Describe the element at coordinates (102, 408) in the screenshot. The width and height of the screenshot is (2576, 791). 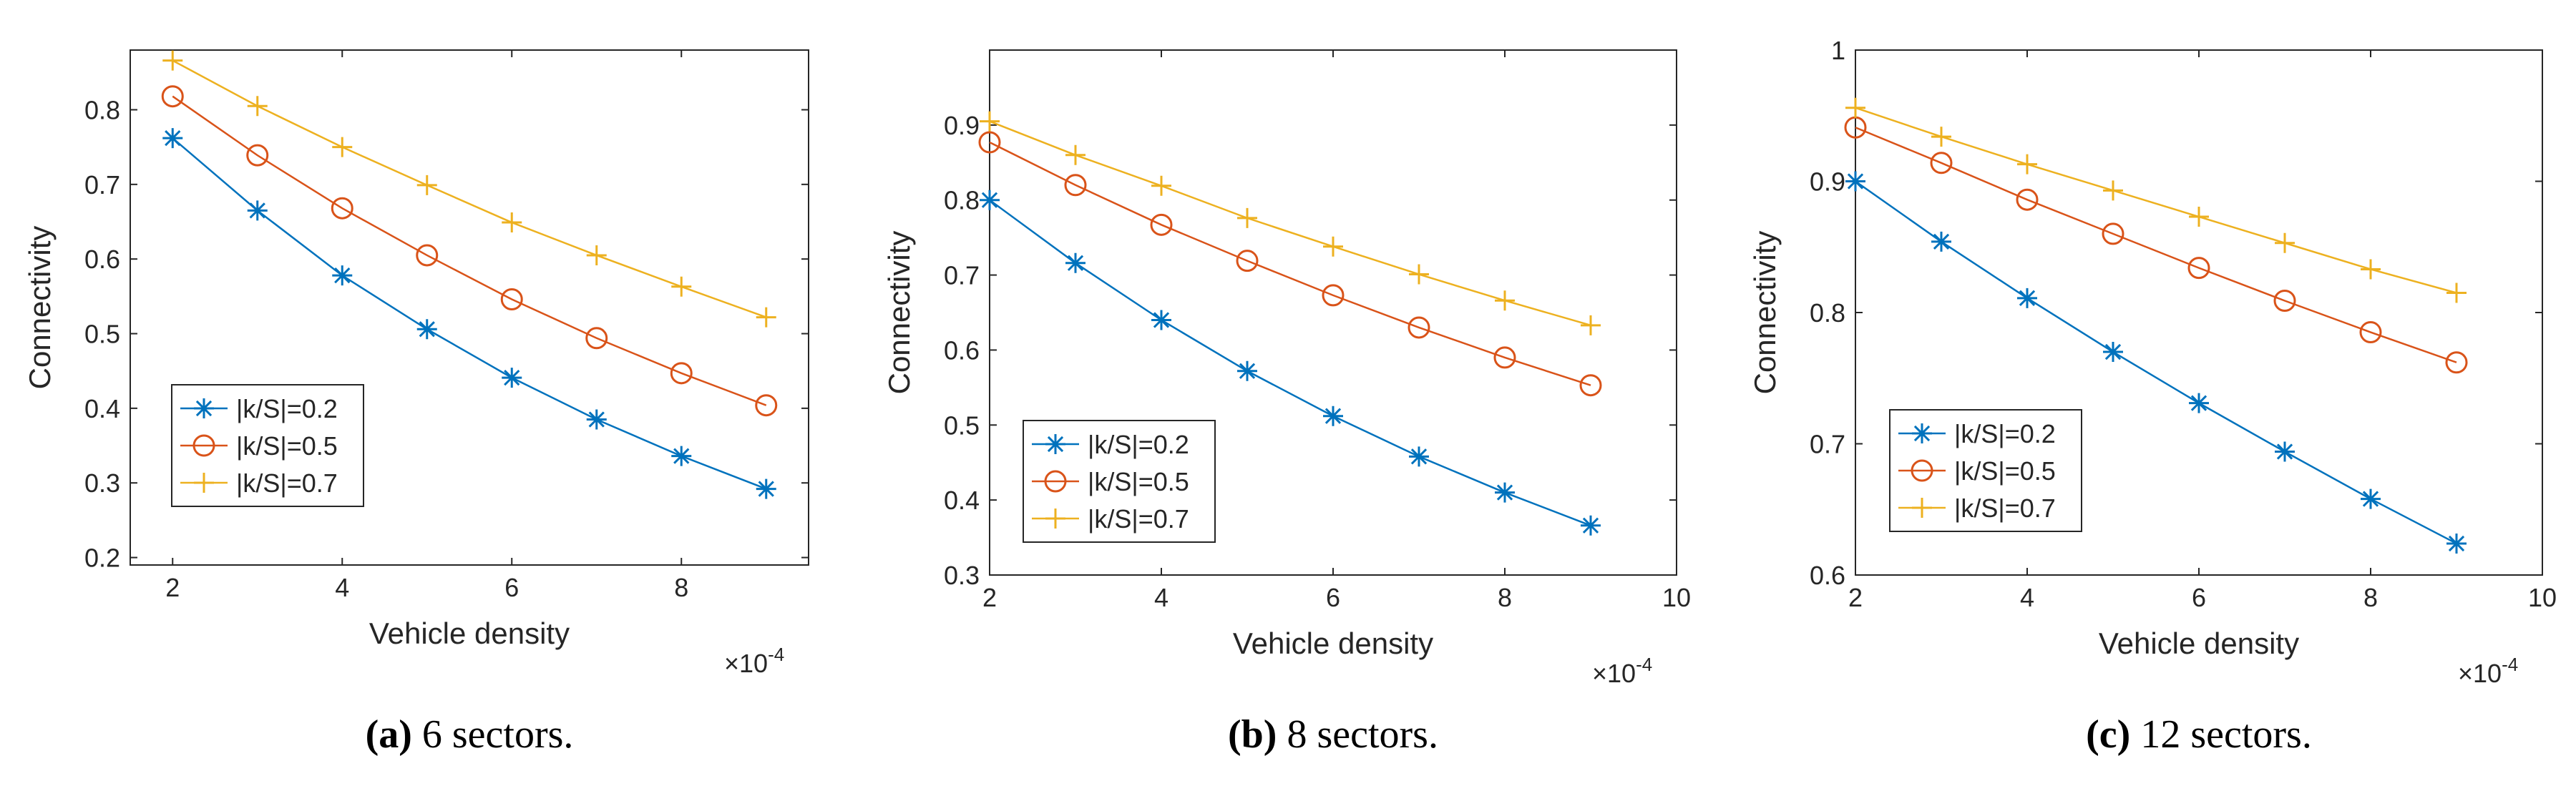
I see `y-tick-label: 0.4` at that location.